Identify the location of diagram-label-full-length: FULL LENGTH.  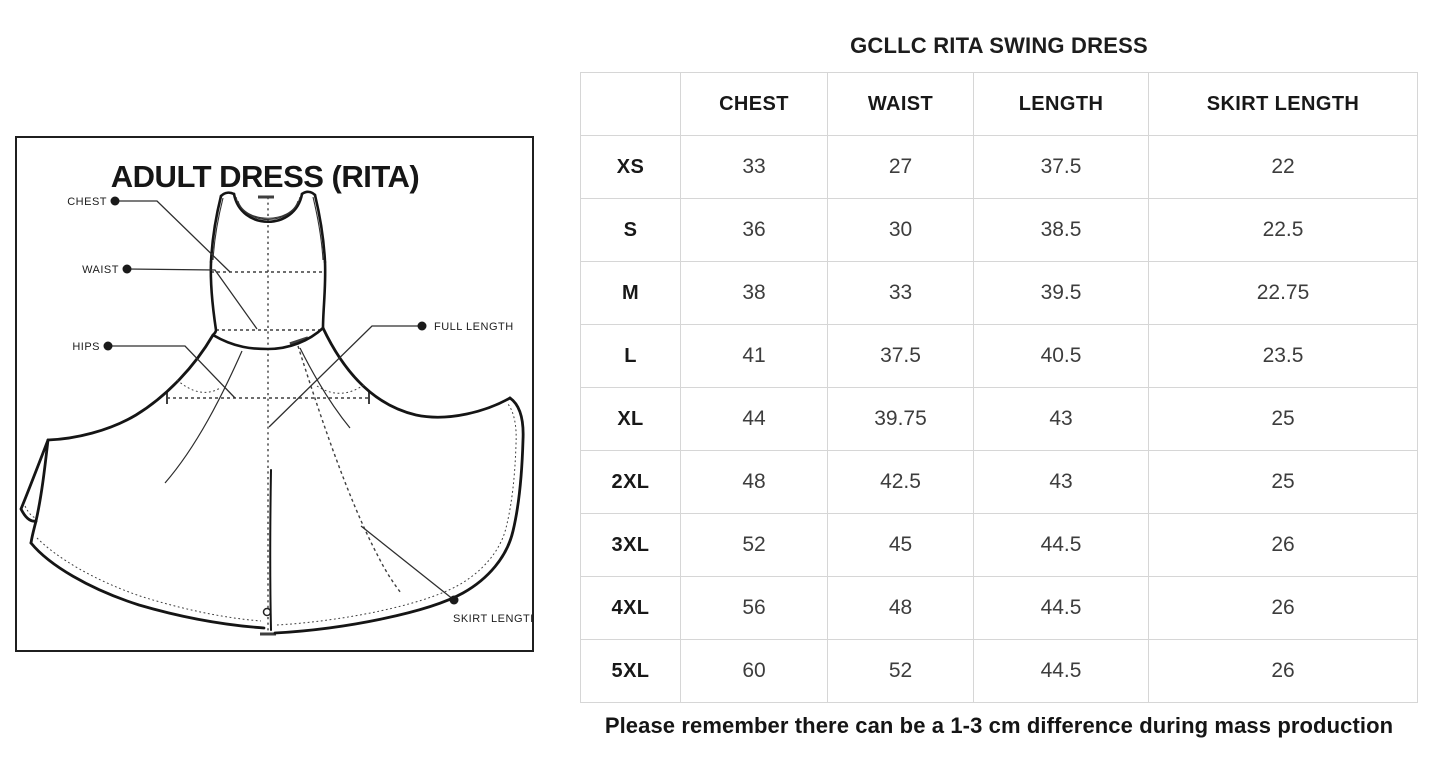
(474, 327).